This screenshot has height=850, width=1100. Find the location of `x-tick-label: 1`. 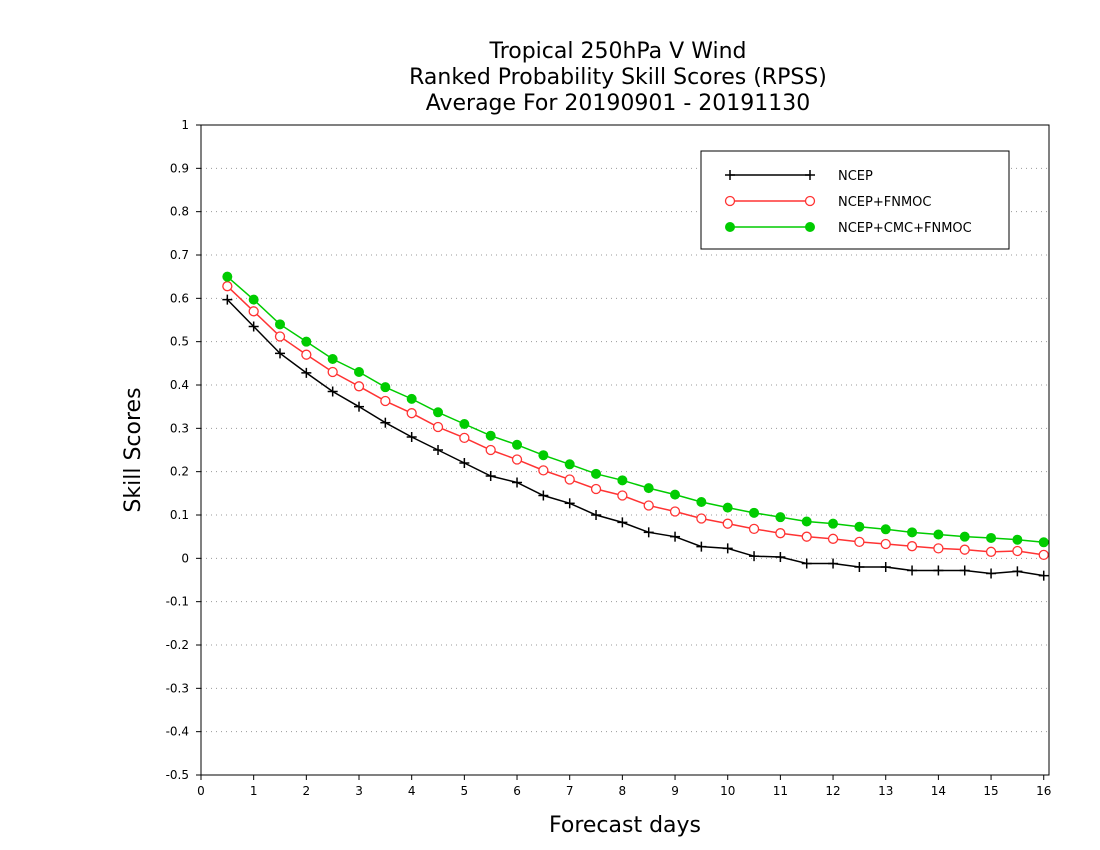

x-tick-label: 1 is located at coordinates (254, 791).